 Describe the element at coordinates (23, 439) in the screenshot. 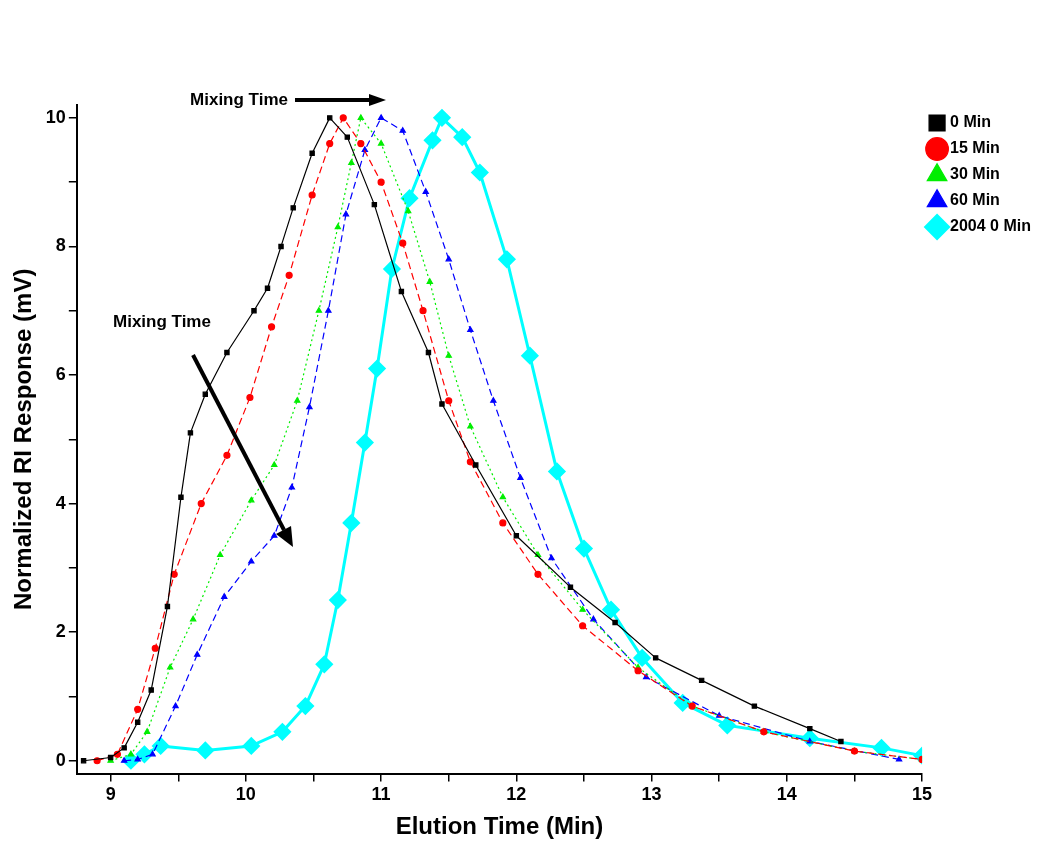

I see `y-axis-title: Normalized RI Response (mV)` at that location.